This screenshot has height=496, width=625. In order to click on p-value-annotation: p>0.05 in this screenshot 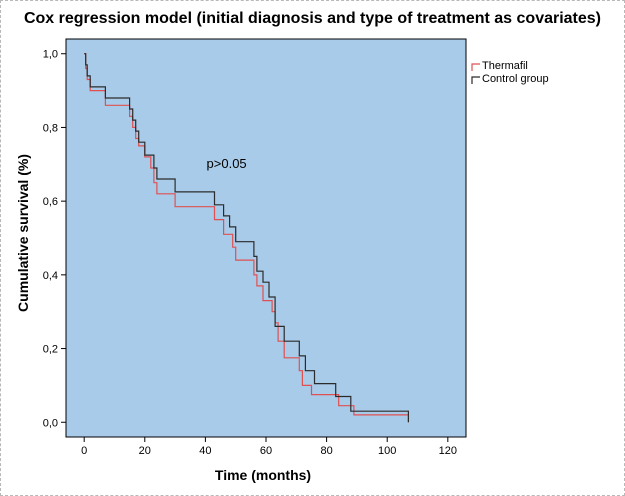, I will do `click(227, 163)`.